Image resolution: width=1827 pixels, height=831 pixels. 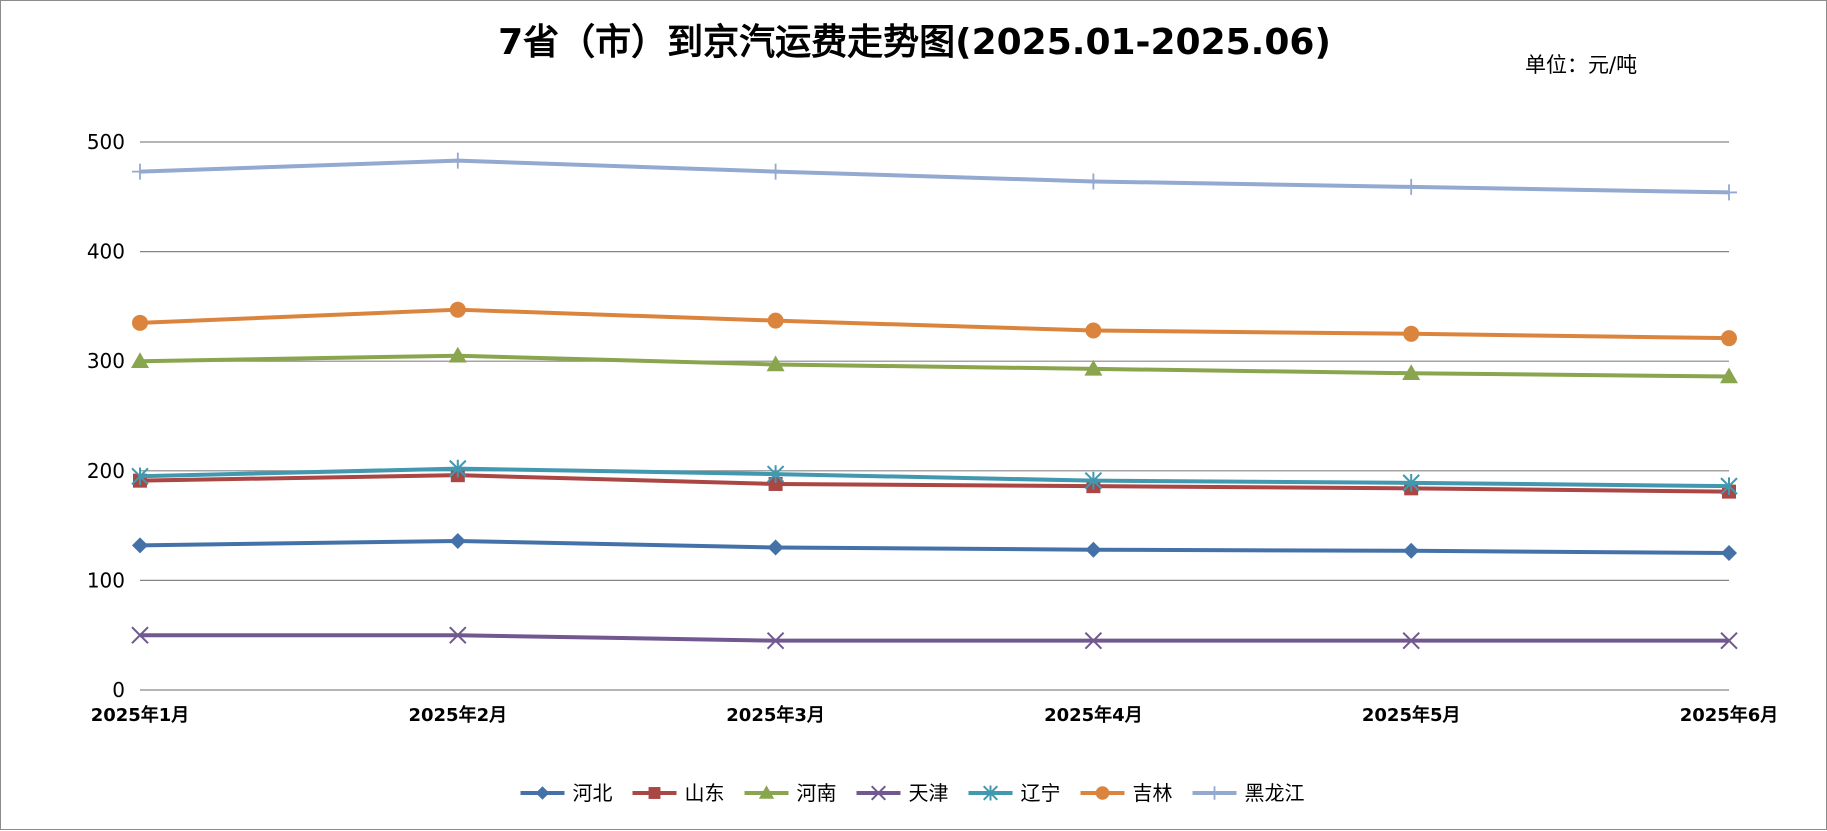 I want to click on legend-entry: 山东, so click(x=678, y=793).